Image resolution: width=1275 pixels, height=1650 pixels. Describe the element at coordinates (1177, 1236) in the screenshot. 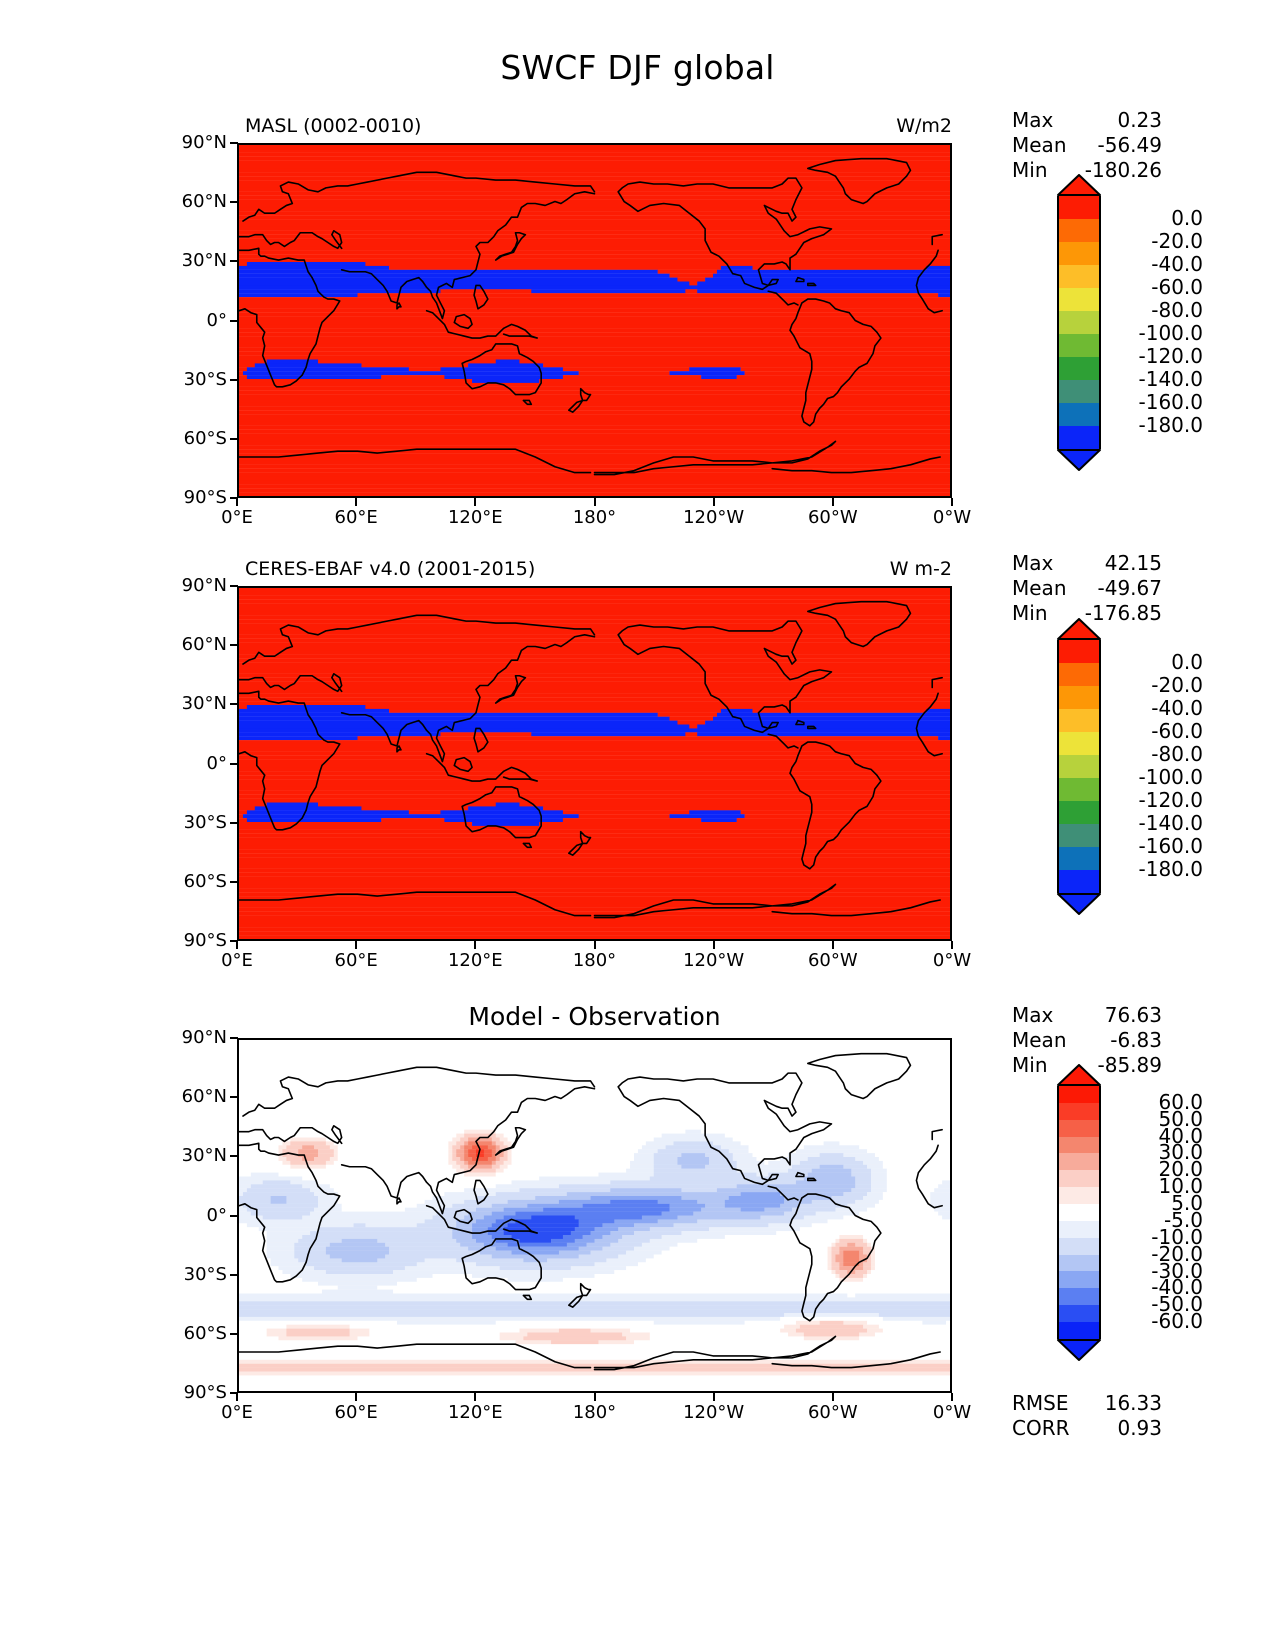

I see `colorbar-tick-label: -10.0` at that location.